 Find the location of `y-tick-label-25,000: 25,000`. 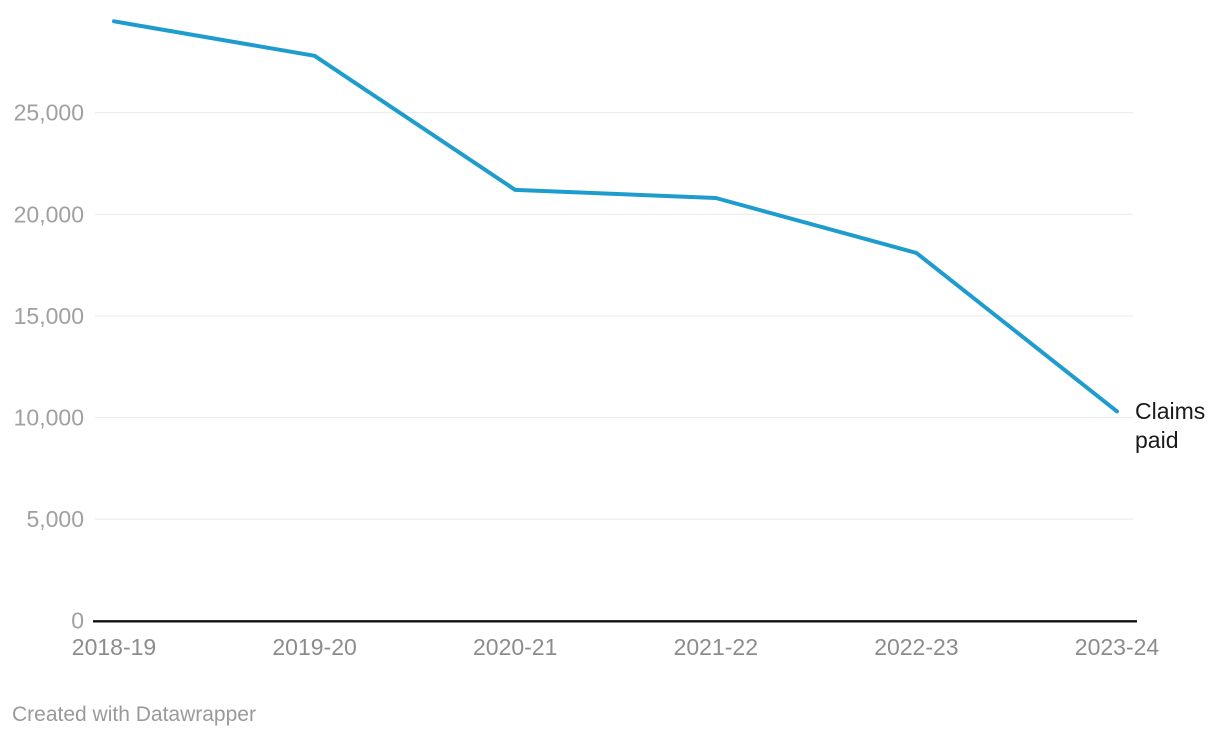

y-tick-label-25,000: 25,000 is located at coordinates (49, 113).